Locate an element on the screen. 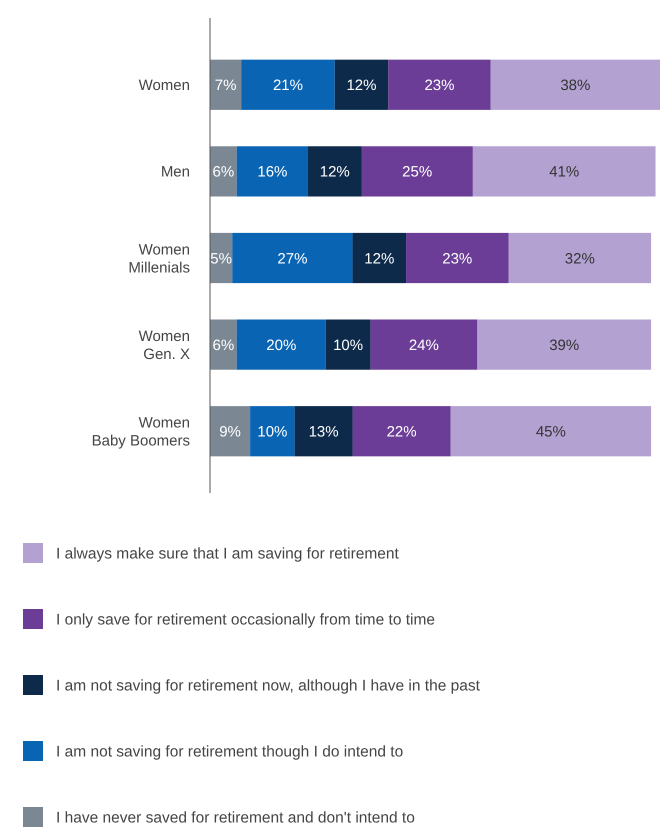  data-label: 7% is located at coordinates (225, 85).